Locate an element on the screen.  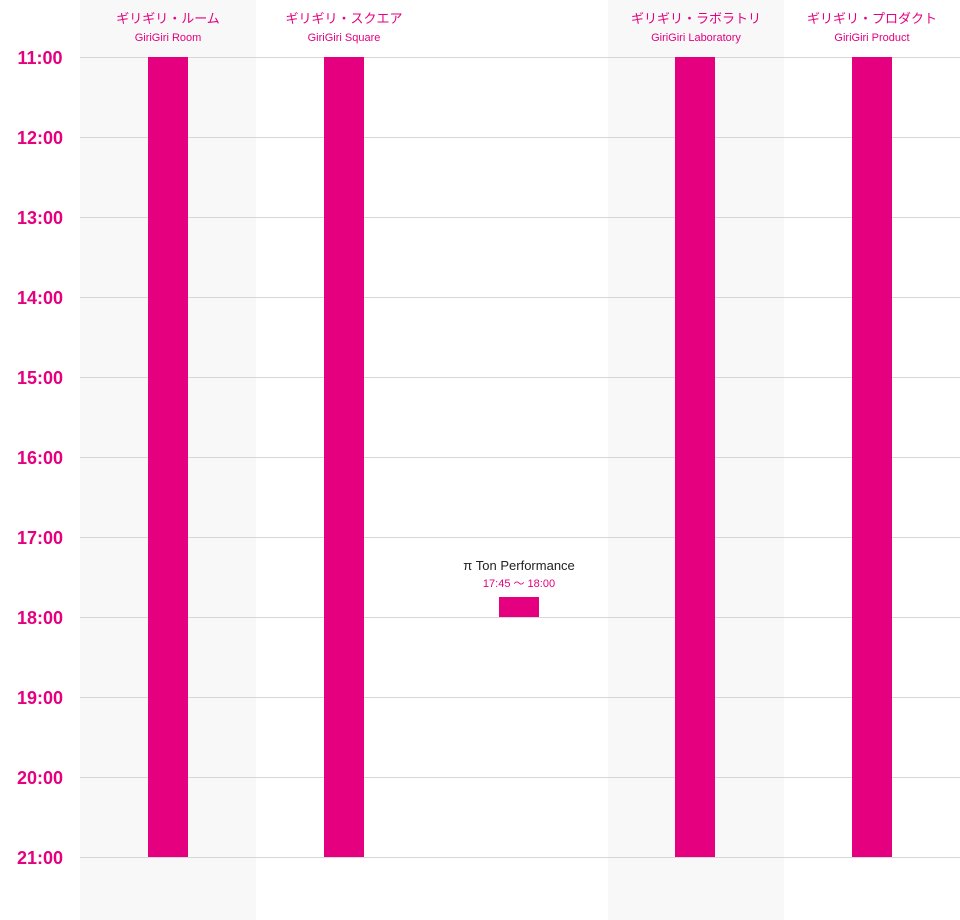
venue-name-ja: ギリギリ・ルーム is located at coordinates (168, 19).